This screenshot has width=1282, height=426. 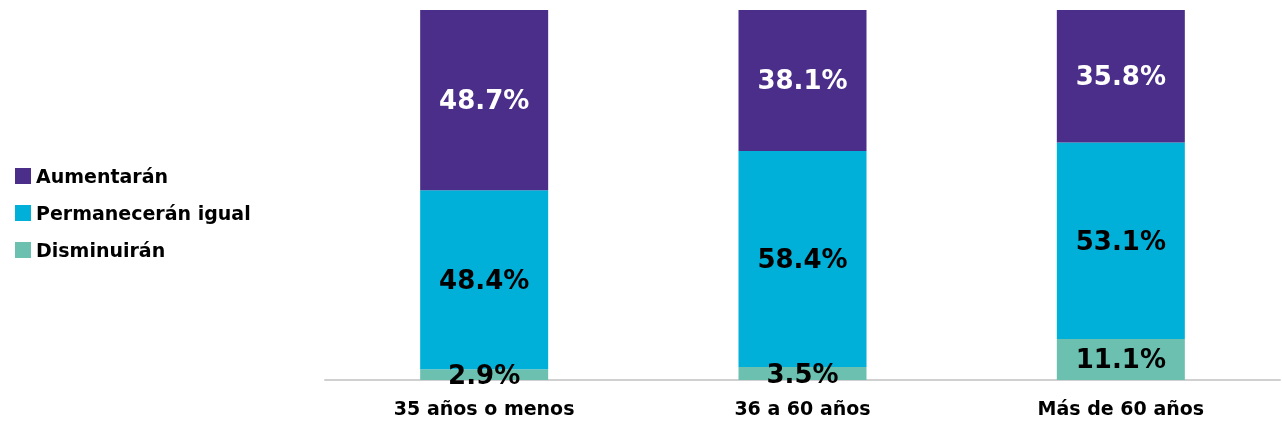 I want to click on data-label: 53.1%, so click(x=1120, y=240).